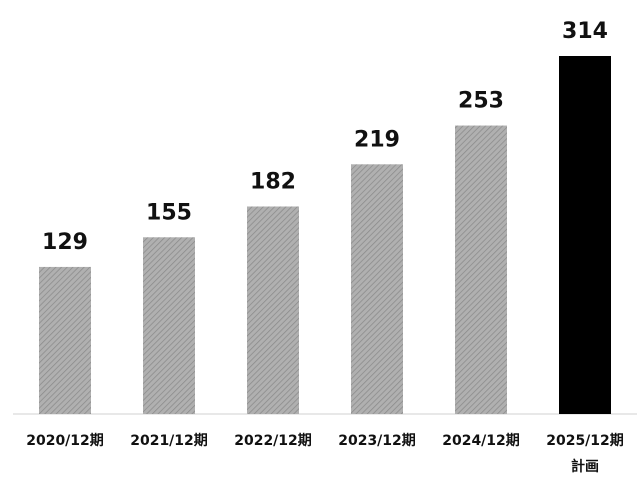 This screenshot has width=641, height=484. Describe the element at coordinates (273, 181) in the screenshot. I see `value-label: 182` at that location.